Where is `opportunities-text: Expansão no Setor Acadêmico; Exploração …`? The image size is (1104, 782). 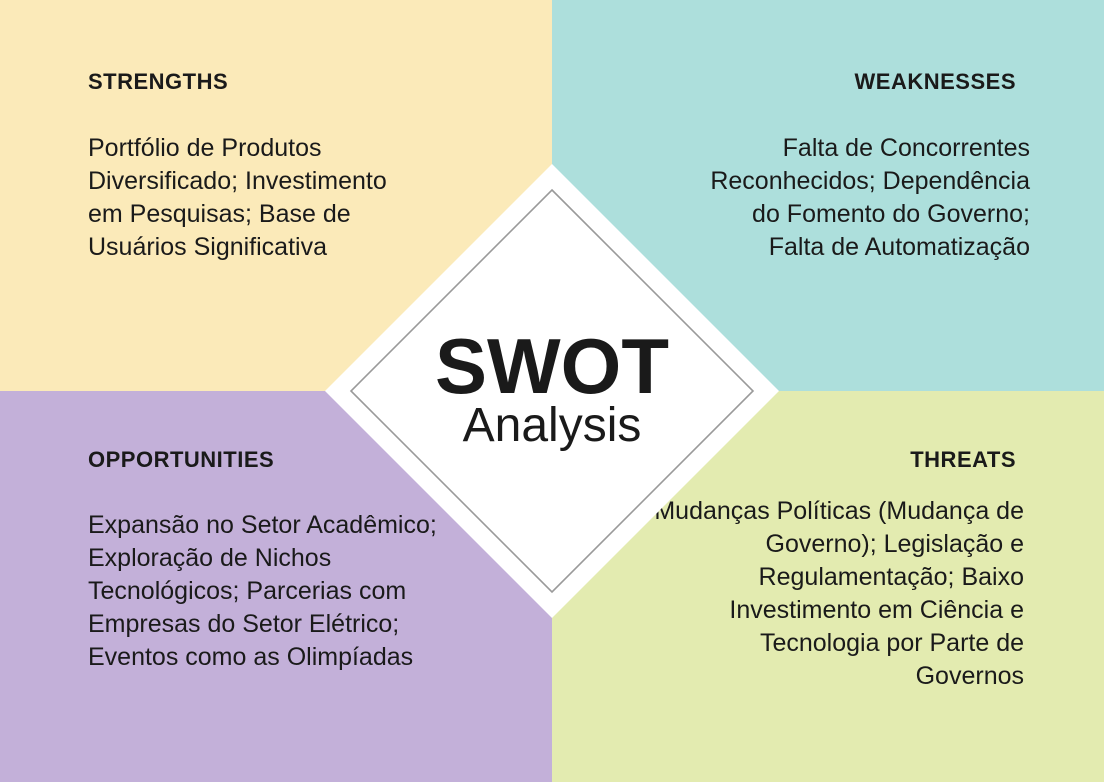
opportunities-text: Expansão no Setor Acadêmico; Exploração … is located at coordinates (262, 591).